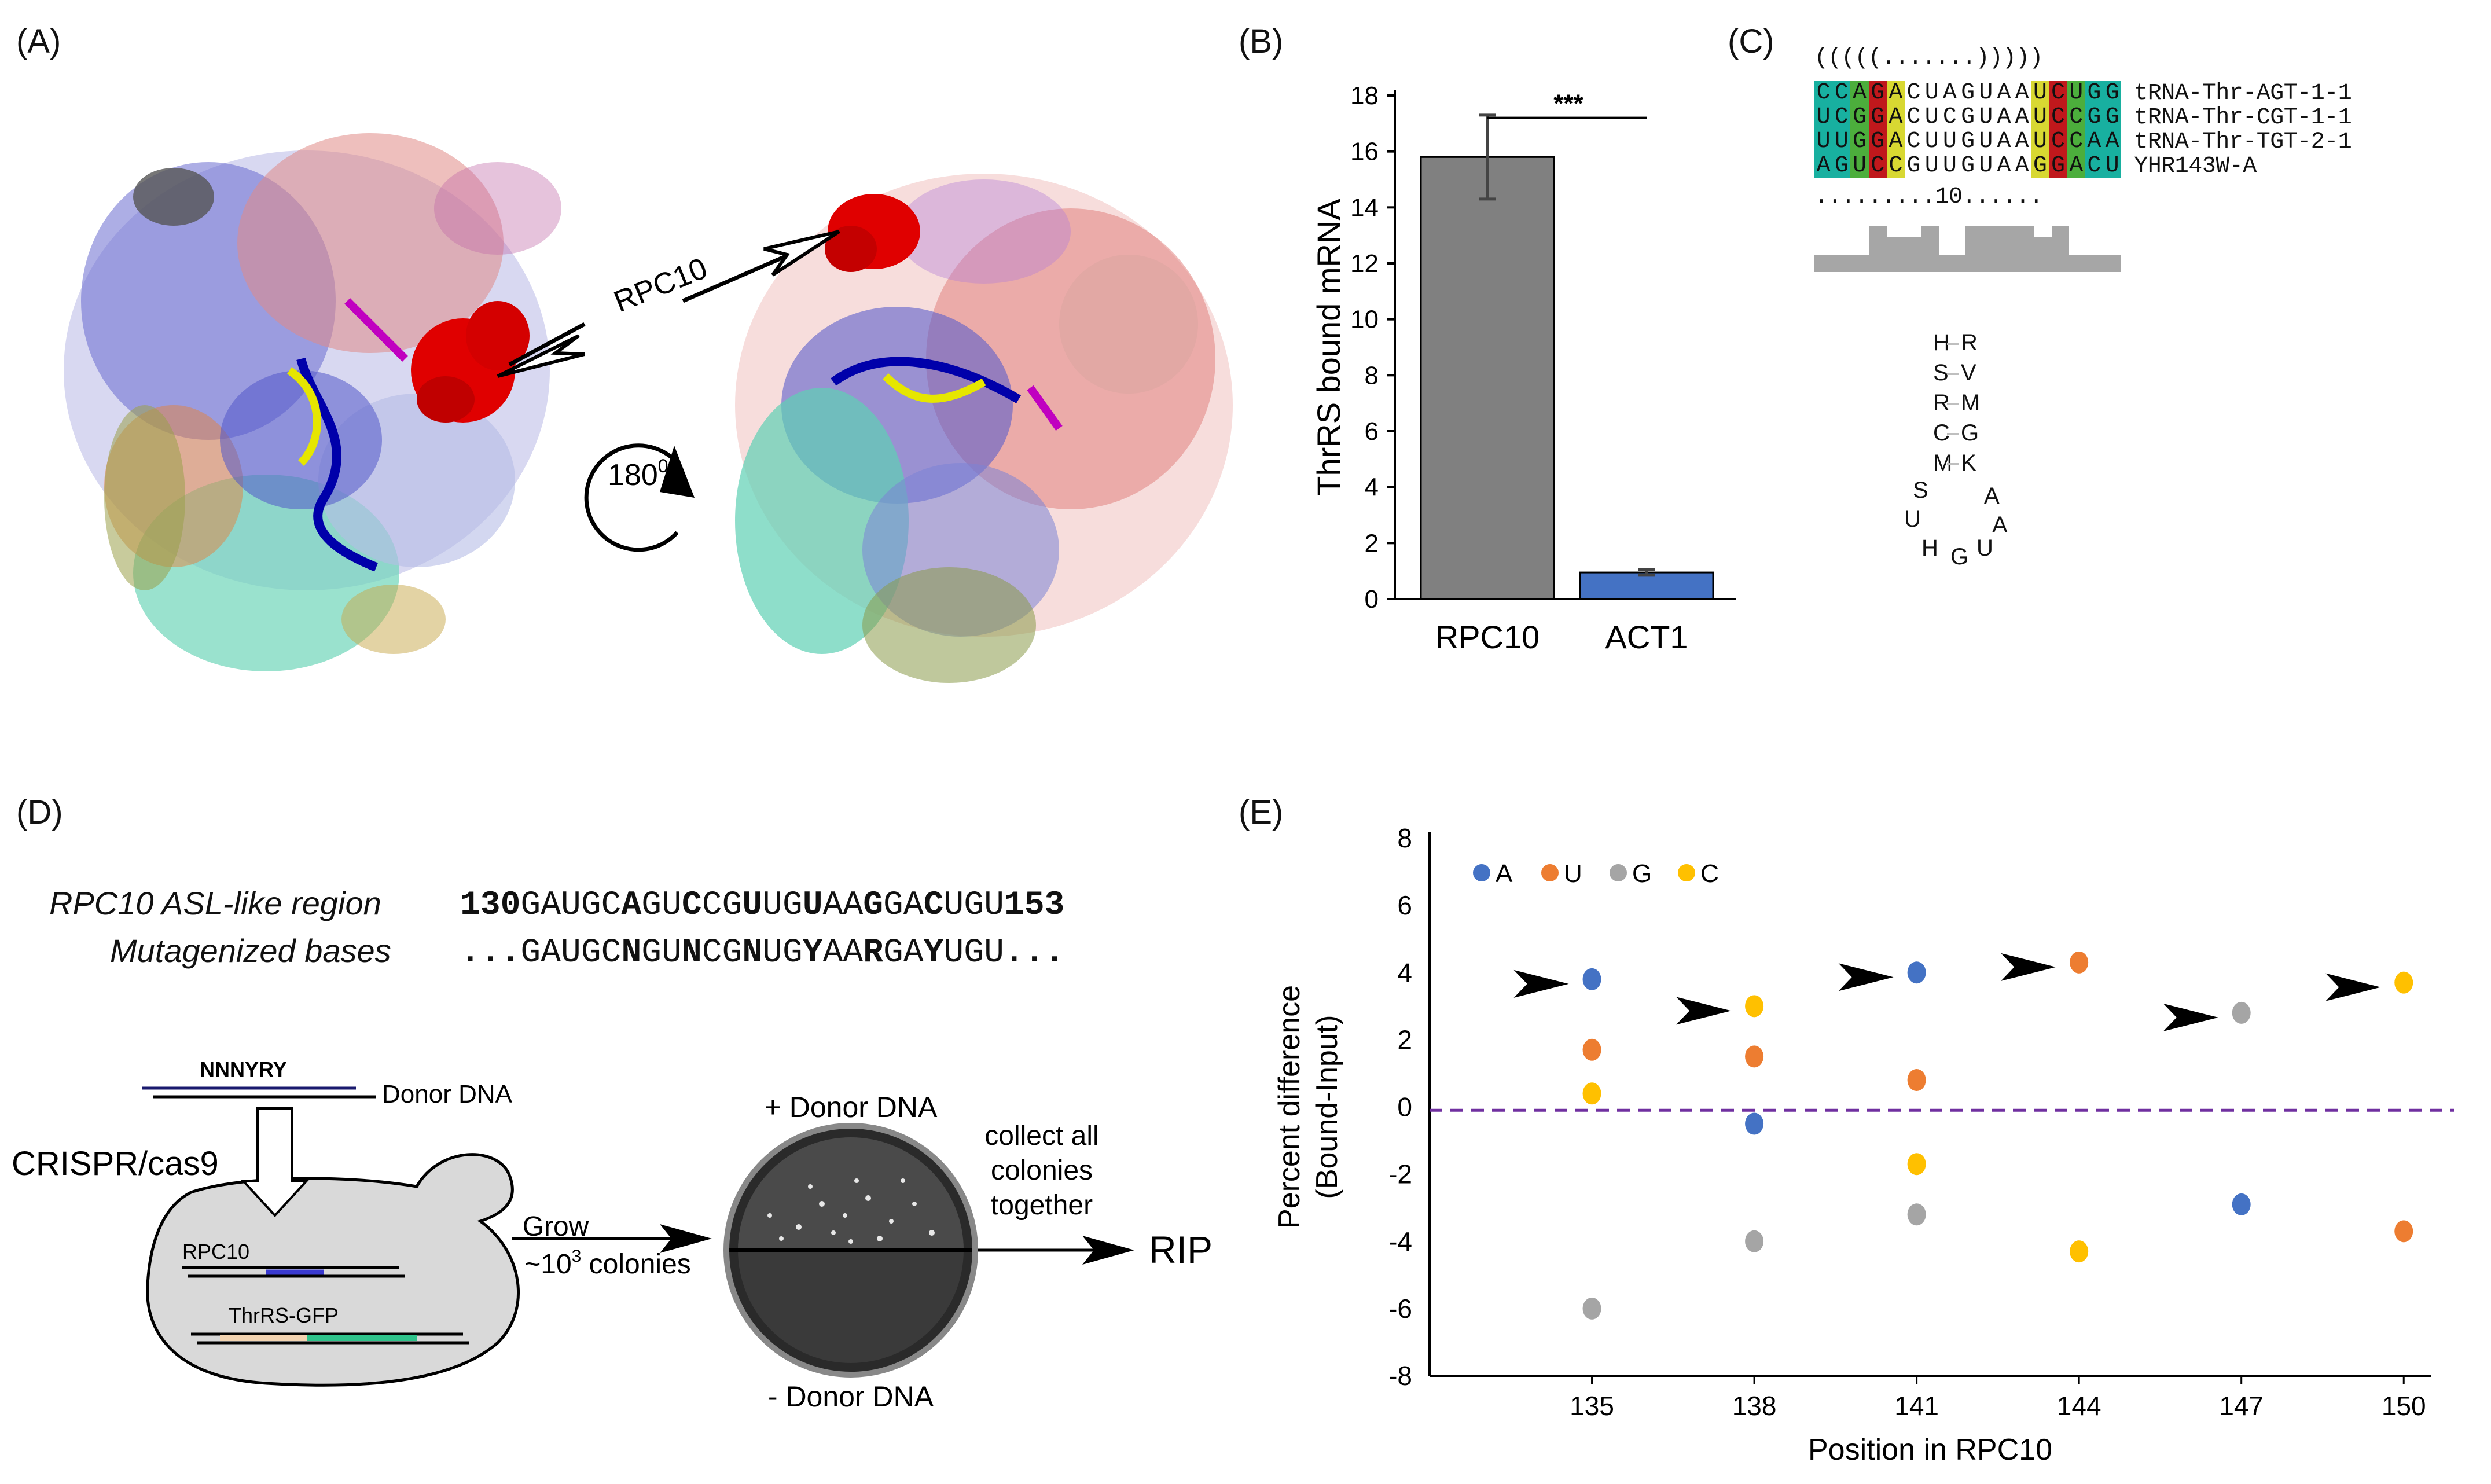 The width and height of the screenshot is (2491, 1484). What do you see at coordinates (1970, 433) in the screenshot?
I see `hairpin-base: G` at bounding box center [1970, 433].